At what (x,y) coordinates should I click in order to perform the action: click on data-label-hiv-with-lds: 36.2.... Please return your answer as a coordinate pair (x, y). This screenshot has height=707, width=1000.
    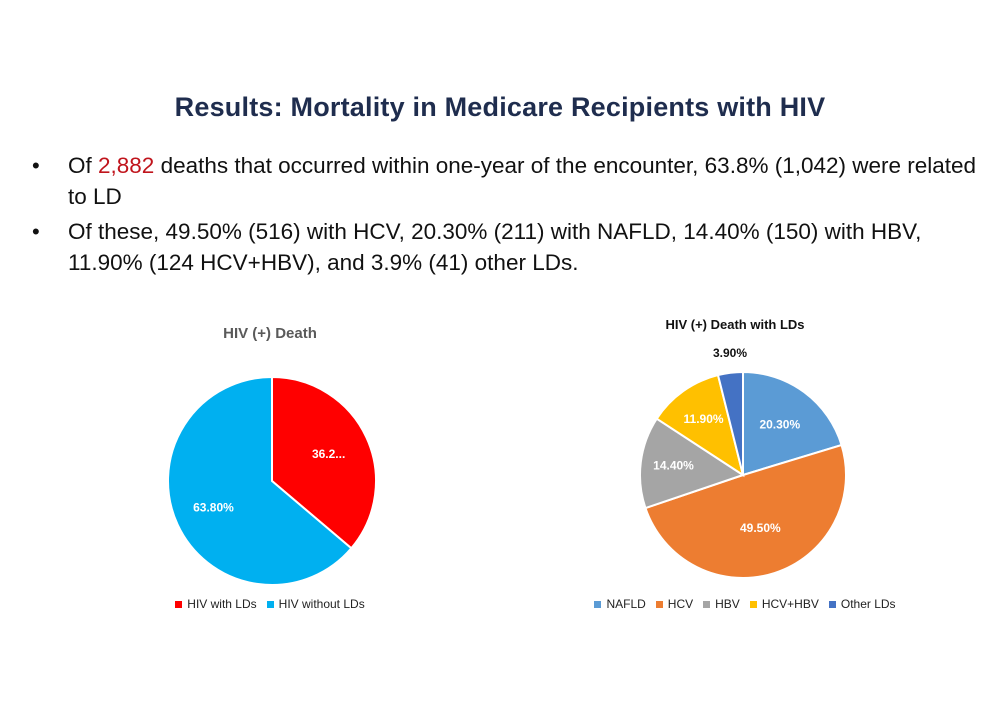
    Looking at the image, I should click on (328, 454).